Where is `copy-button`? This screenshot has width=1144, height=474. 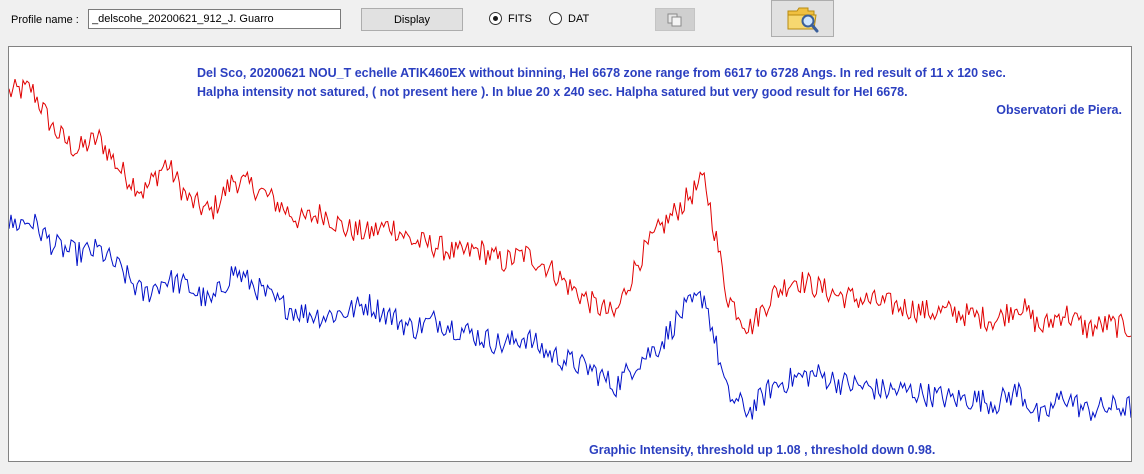
copy-button is located at coordinates (675, 19).